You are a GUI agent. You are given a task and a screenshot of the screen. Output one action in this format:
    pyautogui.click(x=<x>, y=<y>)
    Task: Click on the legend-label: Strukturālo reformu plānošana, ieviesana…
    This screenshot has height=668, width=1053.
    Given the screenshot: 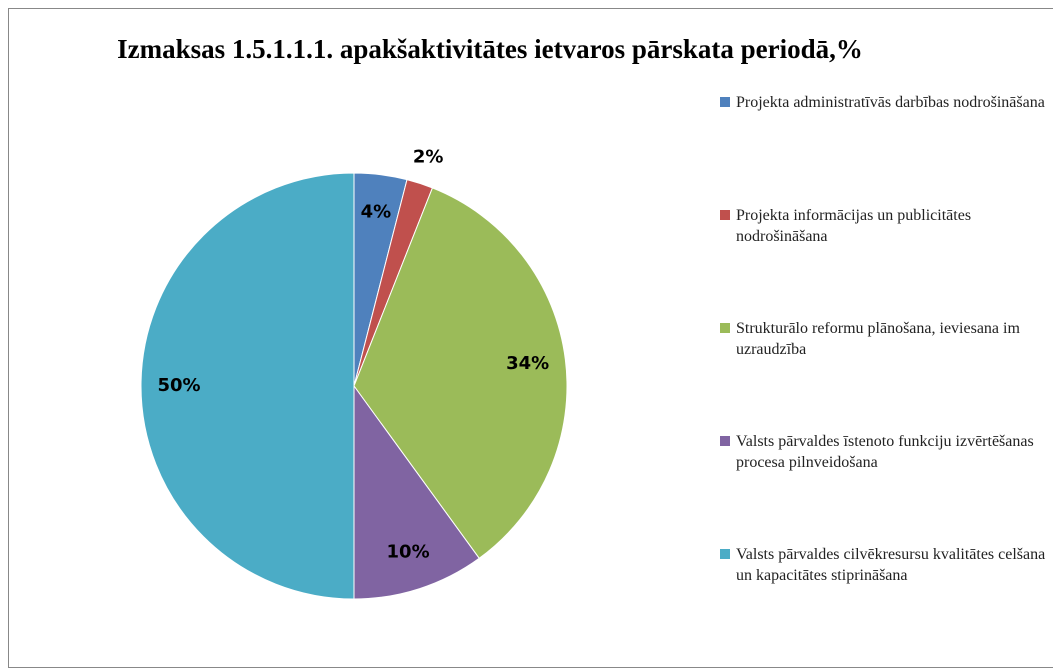 What is the action you would take?
    pyautogui.click(x=878, y=339)
    